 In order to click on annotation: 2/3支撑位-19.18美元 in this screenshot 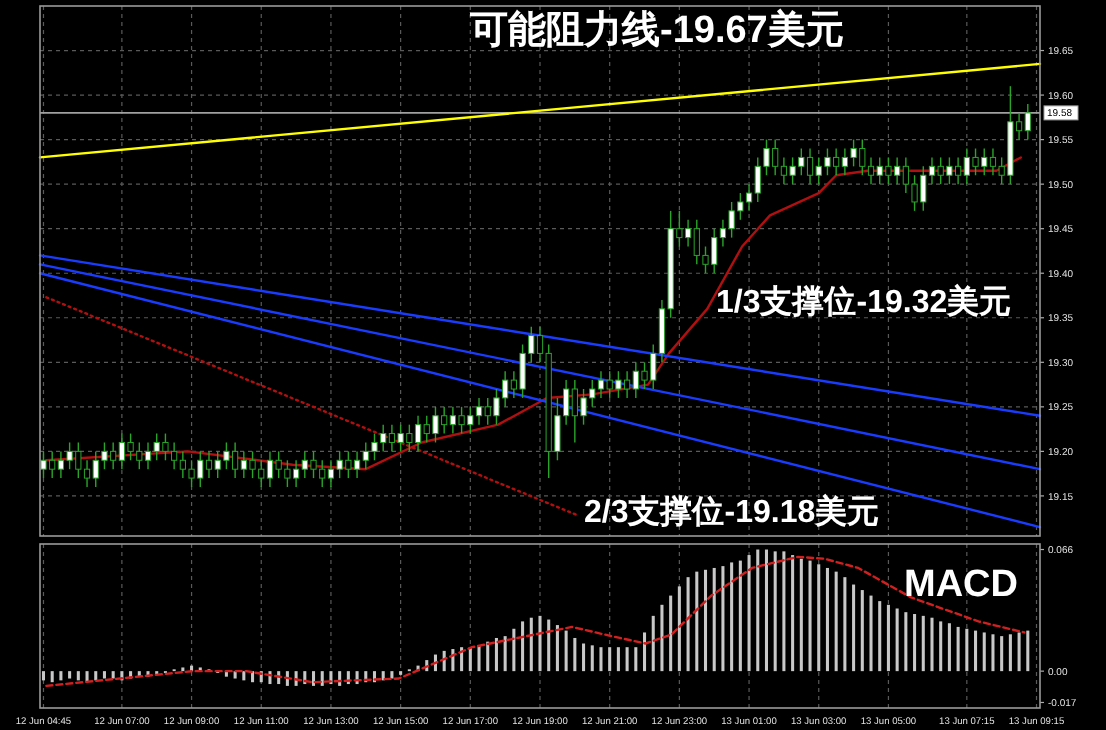, I will do `click(732, 511)`.